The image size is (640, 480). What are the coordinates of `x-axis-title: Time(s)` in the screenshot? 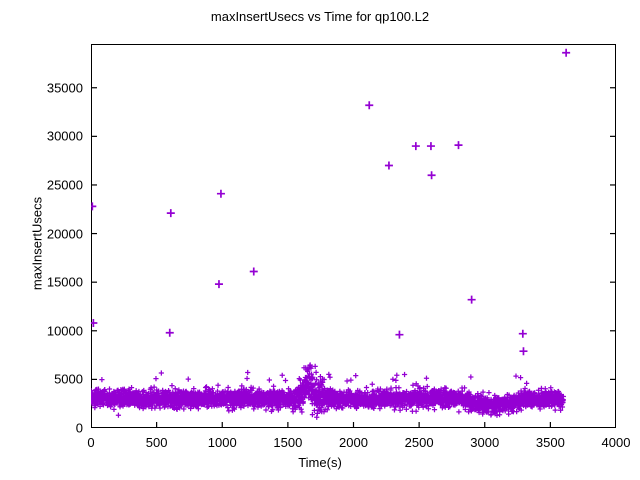 It's located at (320, 462).